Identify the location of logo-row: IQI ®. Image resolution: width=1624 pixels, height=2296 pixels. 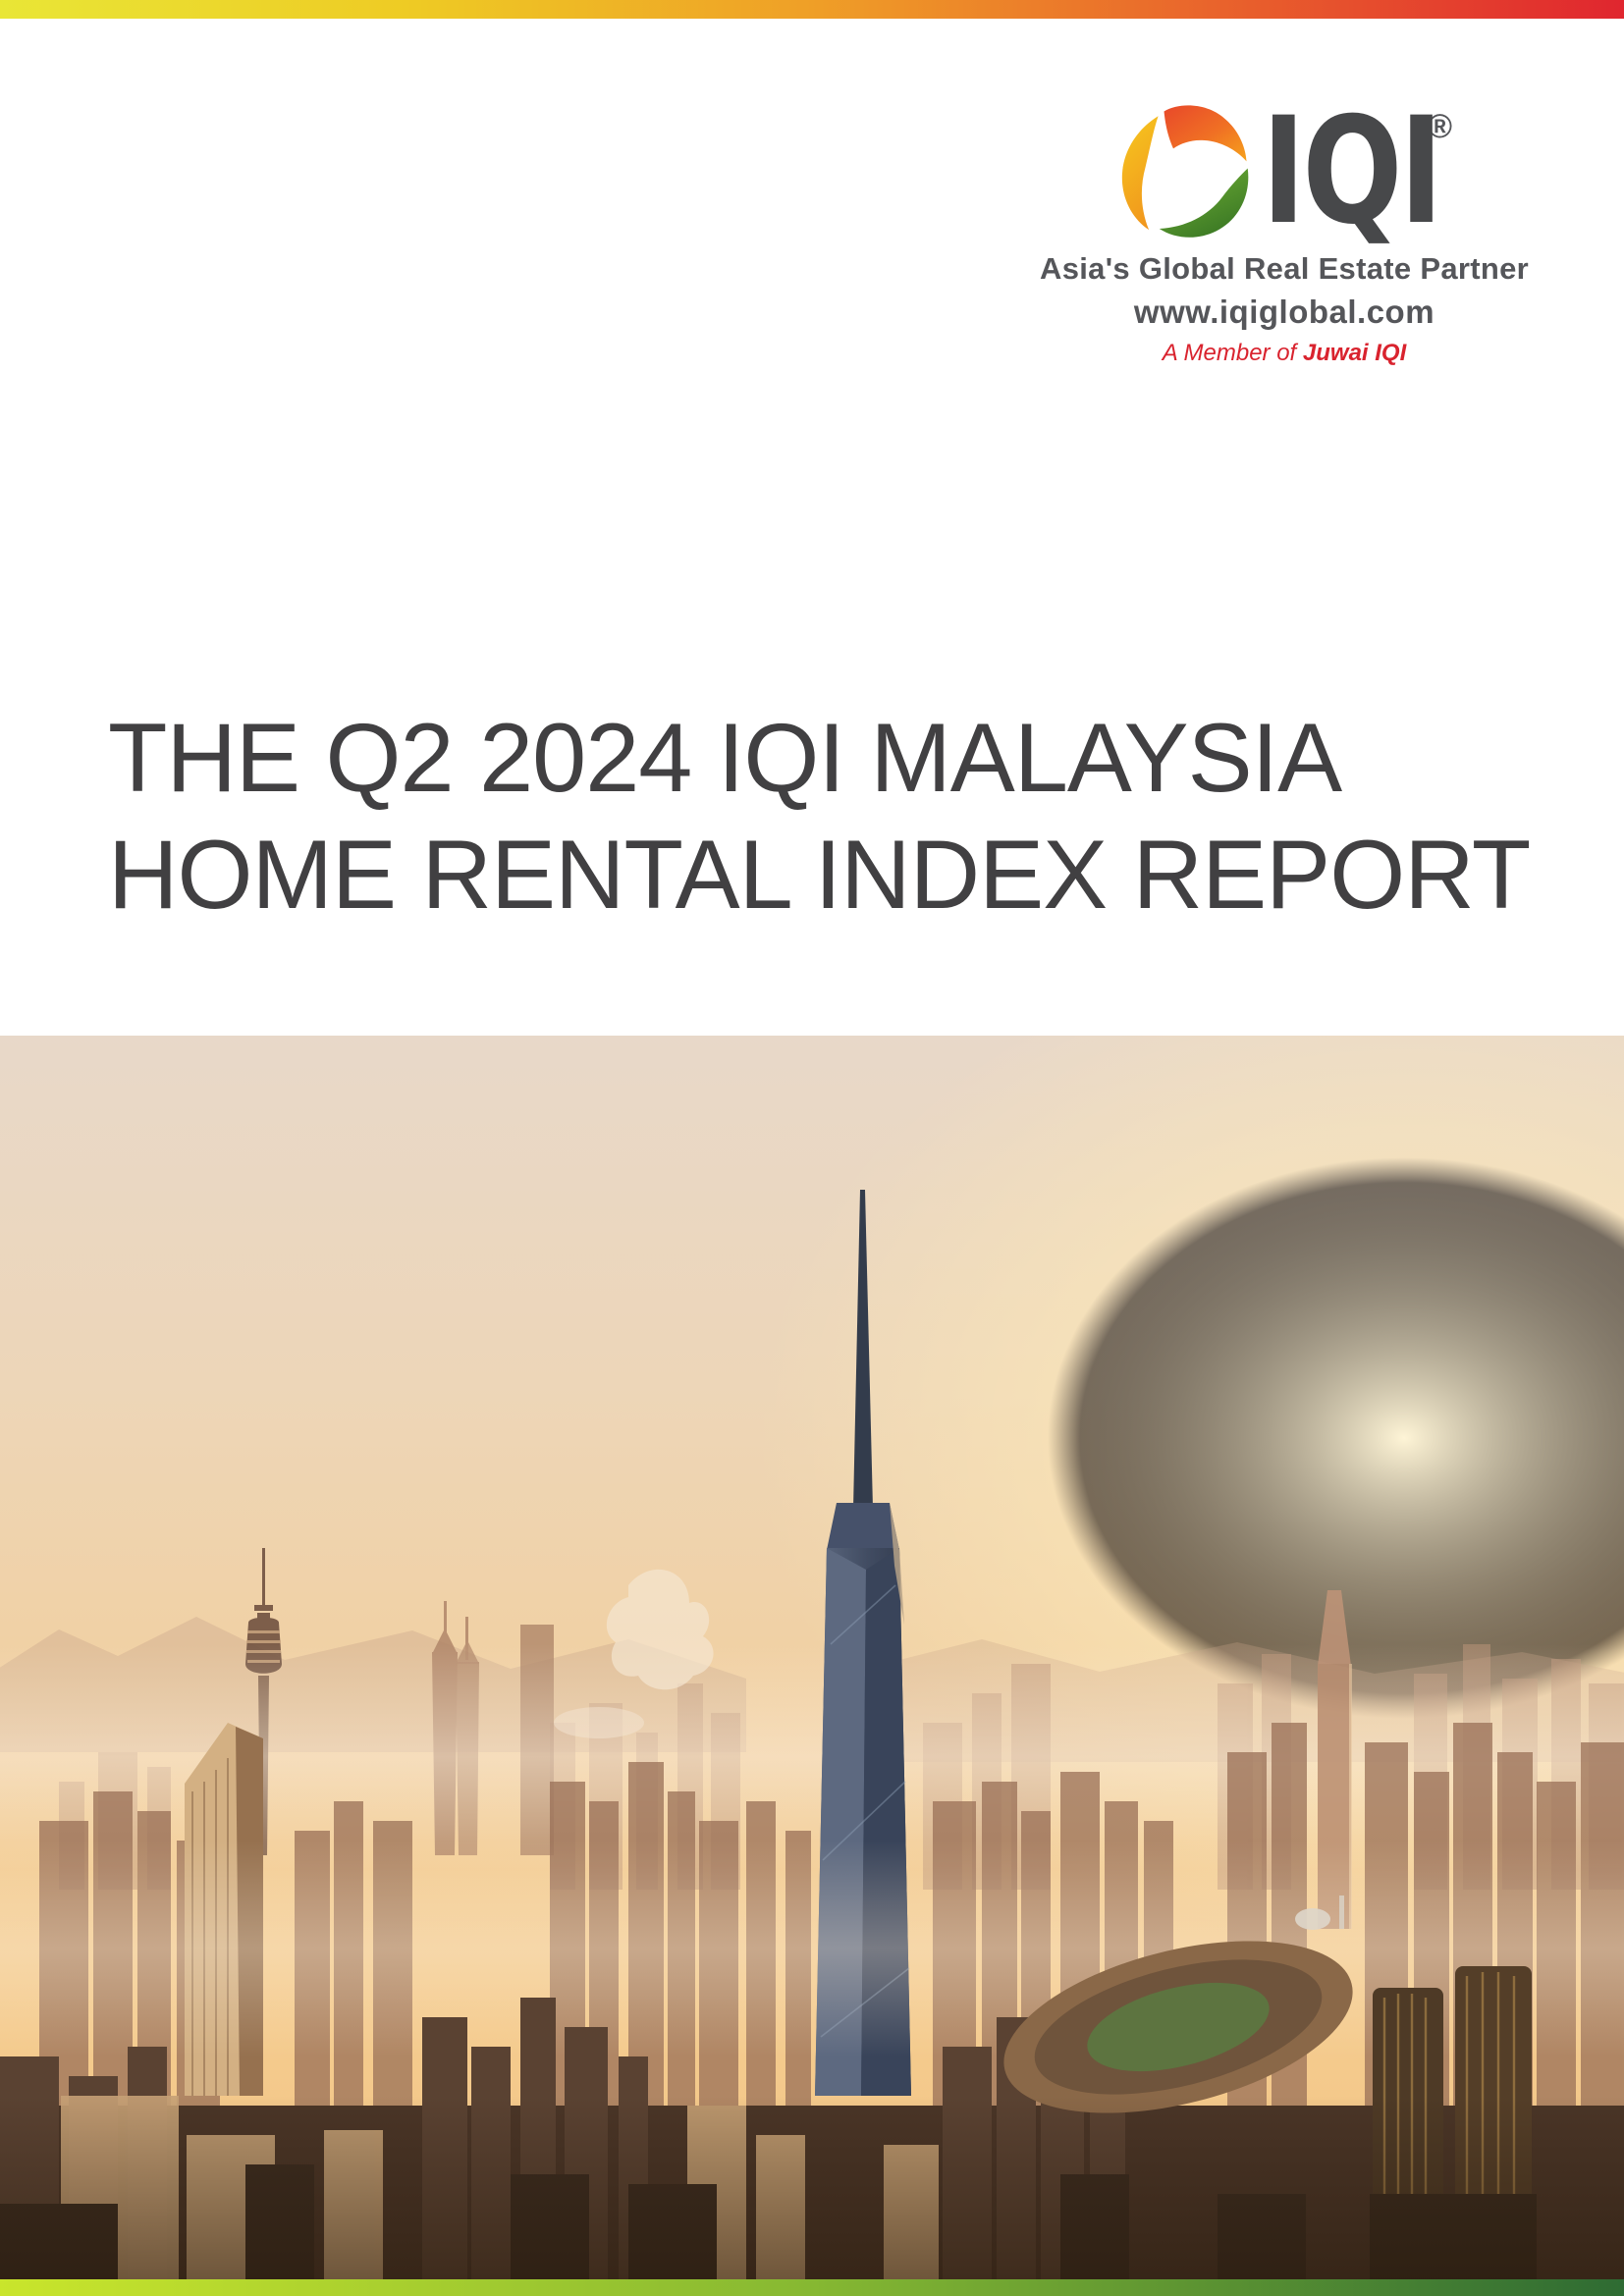
(1284, 171).